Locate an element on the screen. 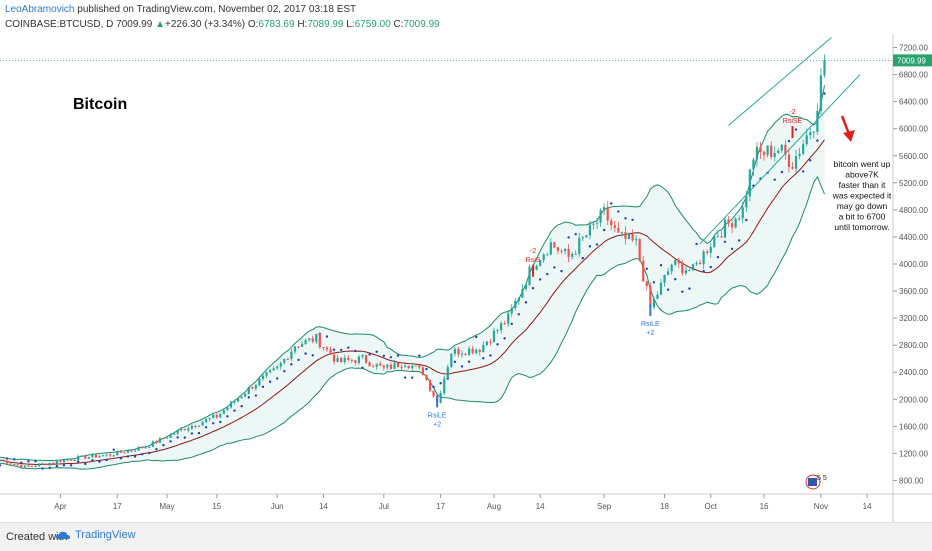  y-tick-label: 6800.00 is located at coordinates (913, 75).